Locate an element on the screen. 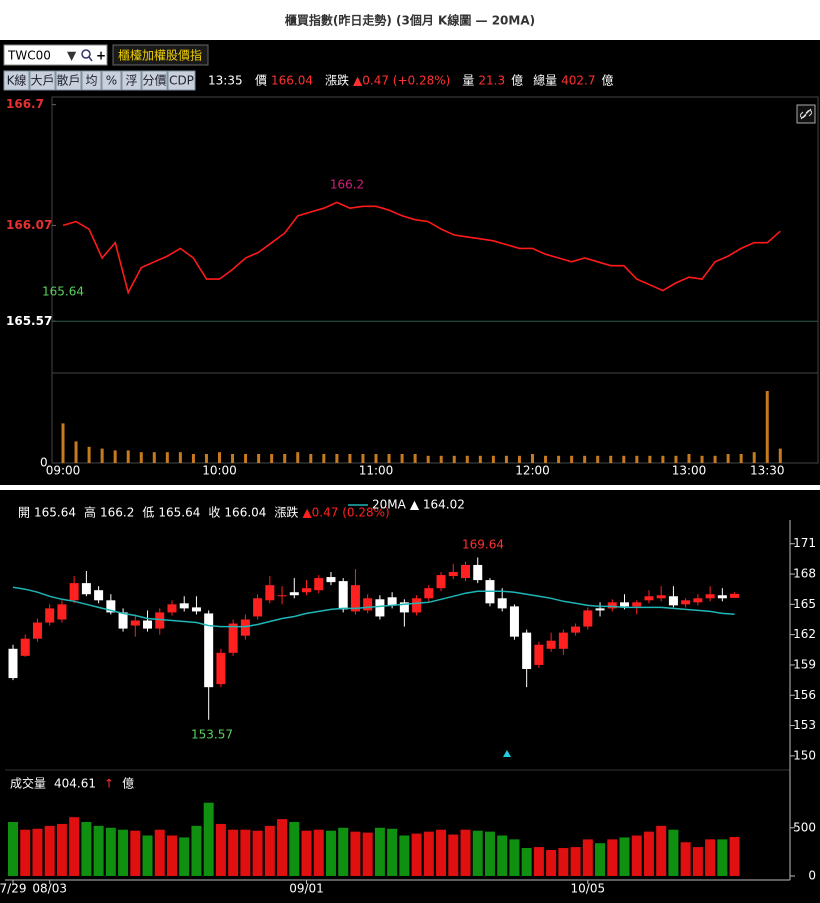 The height and width of the screenshot is (903, 820). high-annotation: 169.64 is located at coordinates (483, 545).